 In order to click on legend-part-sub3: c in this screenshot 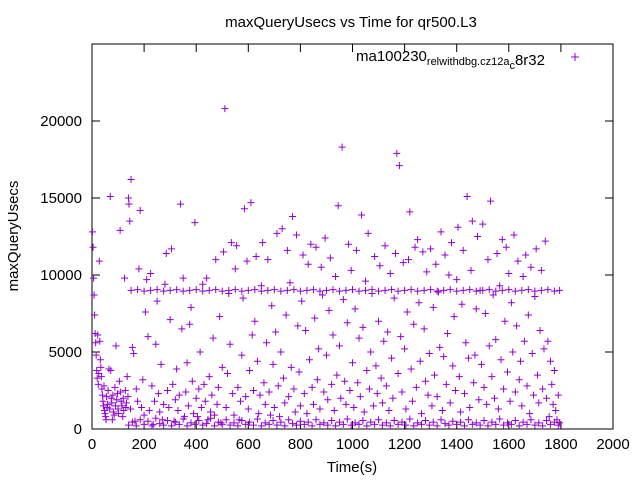, I will do `click(512, 66)`.